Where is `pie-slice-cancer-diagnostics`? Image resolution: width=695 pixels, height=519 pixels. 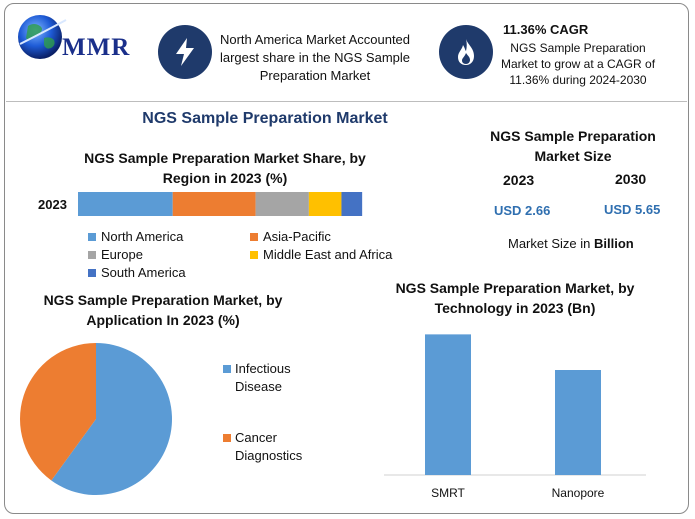 pie-slice-cancer-diagnostics is located at coordinates (58, 412).